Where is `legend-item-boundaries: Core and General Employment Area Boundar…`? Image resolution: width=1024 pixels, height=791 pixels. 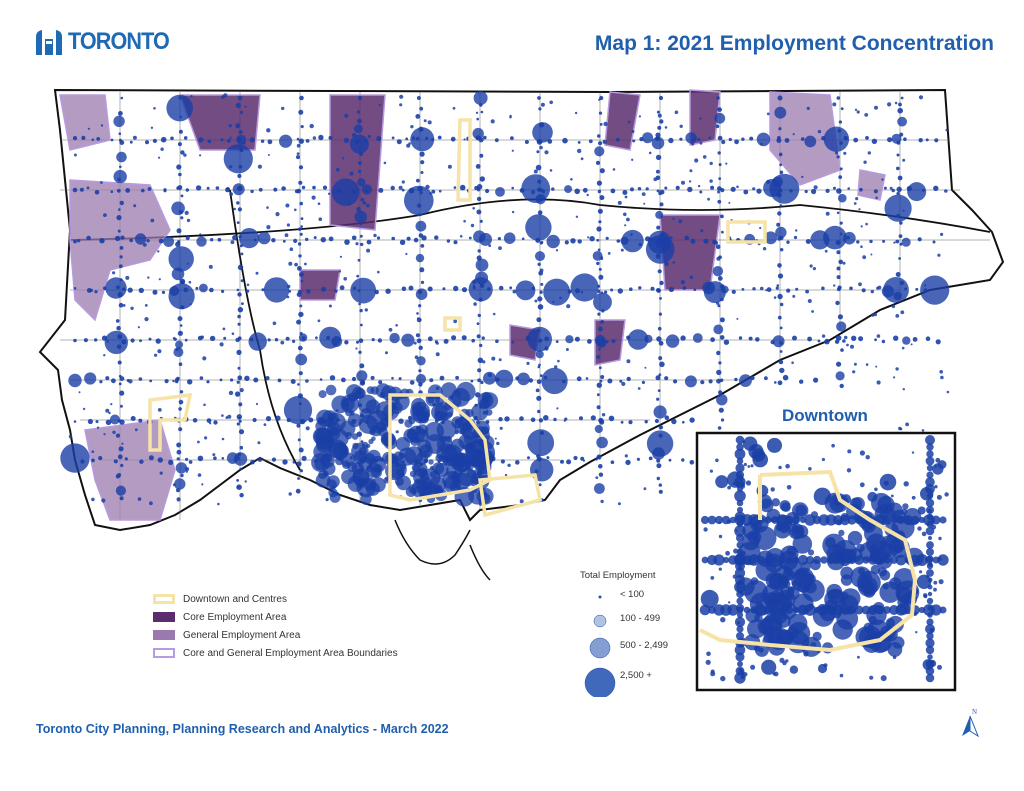
legend-item-boundaries: Core and General Employment Area Boundar… is located at coordinates (275, 653).